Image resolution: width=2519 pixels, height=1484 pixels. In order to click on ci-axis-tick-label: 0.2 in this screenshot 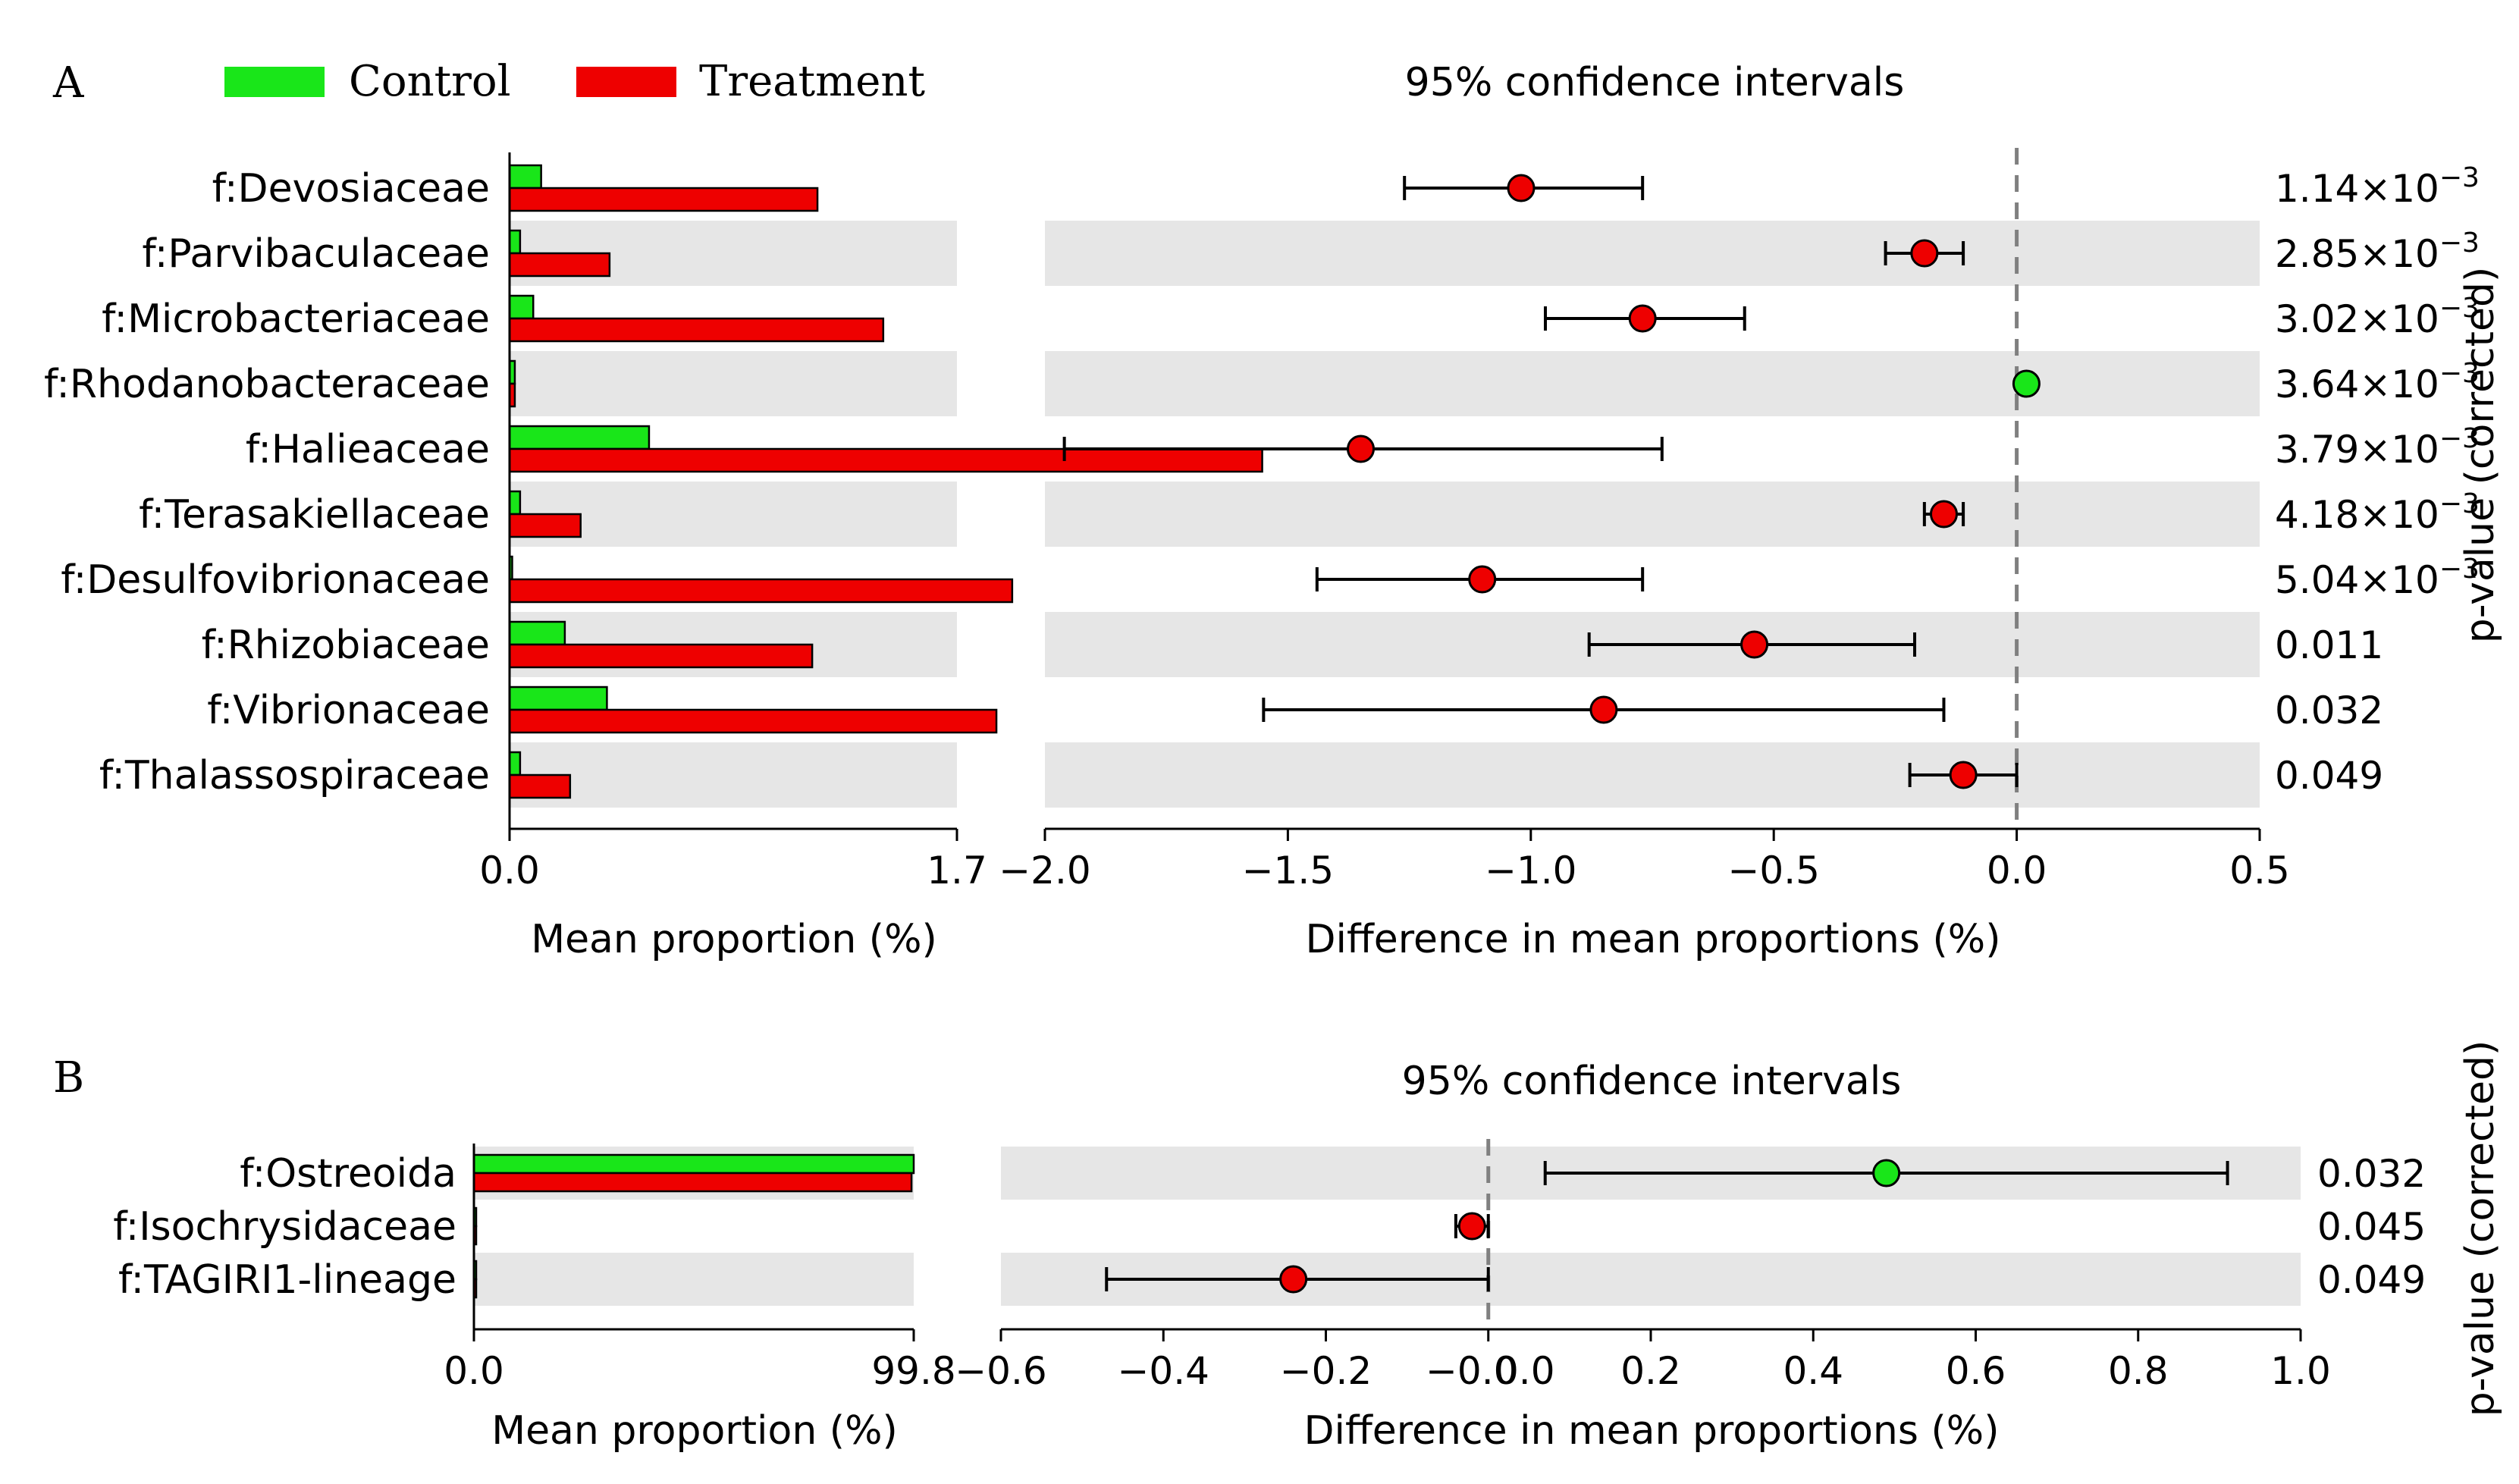, I will do `click(1650, 1371)`.